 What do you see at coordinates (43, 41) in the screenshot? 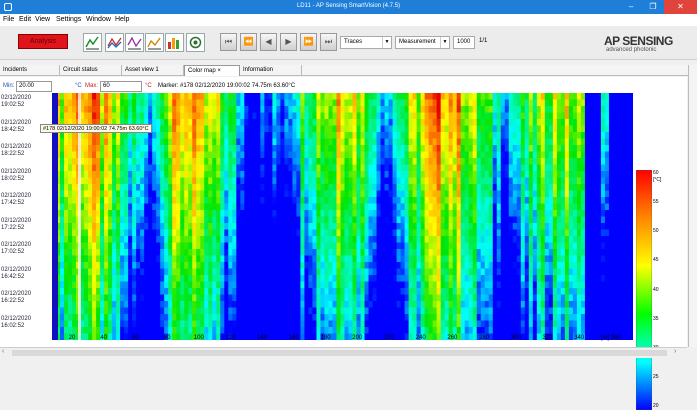
I see `analysis-button: Analysis` at bounding box center [43, 41].